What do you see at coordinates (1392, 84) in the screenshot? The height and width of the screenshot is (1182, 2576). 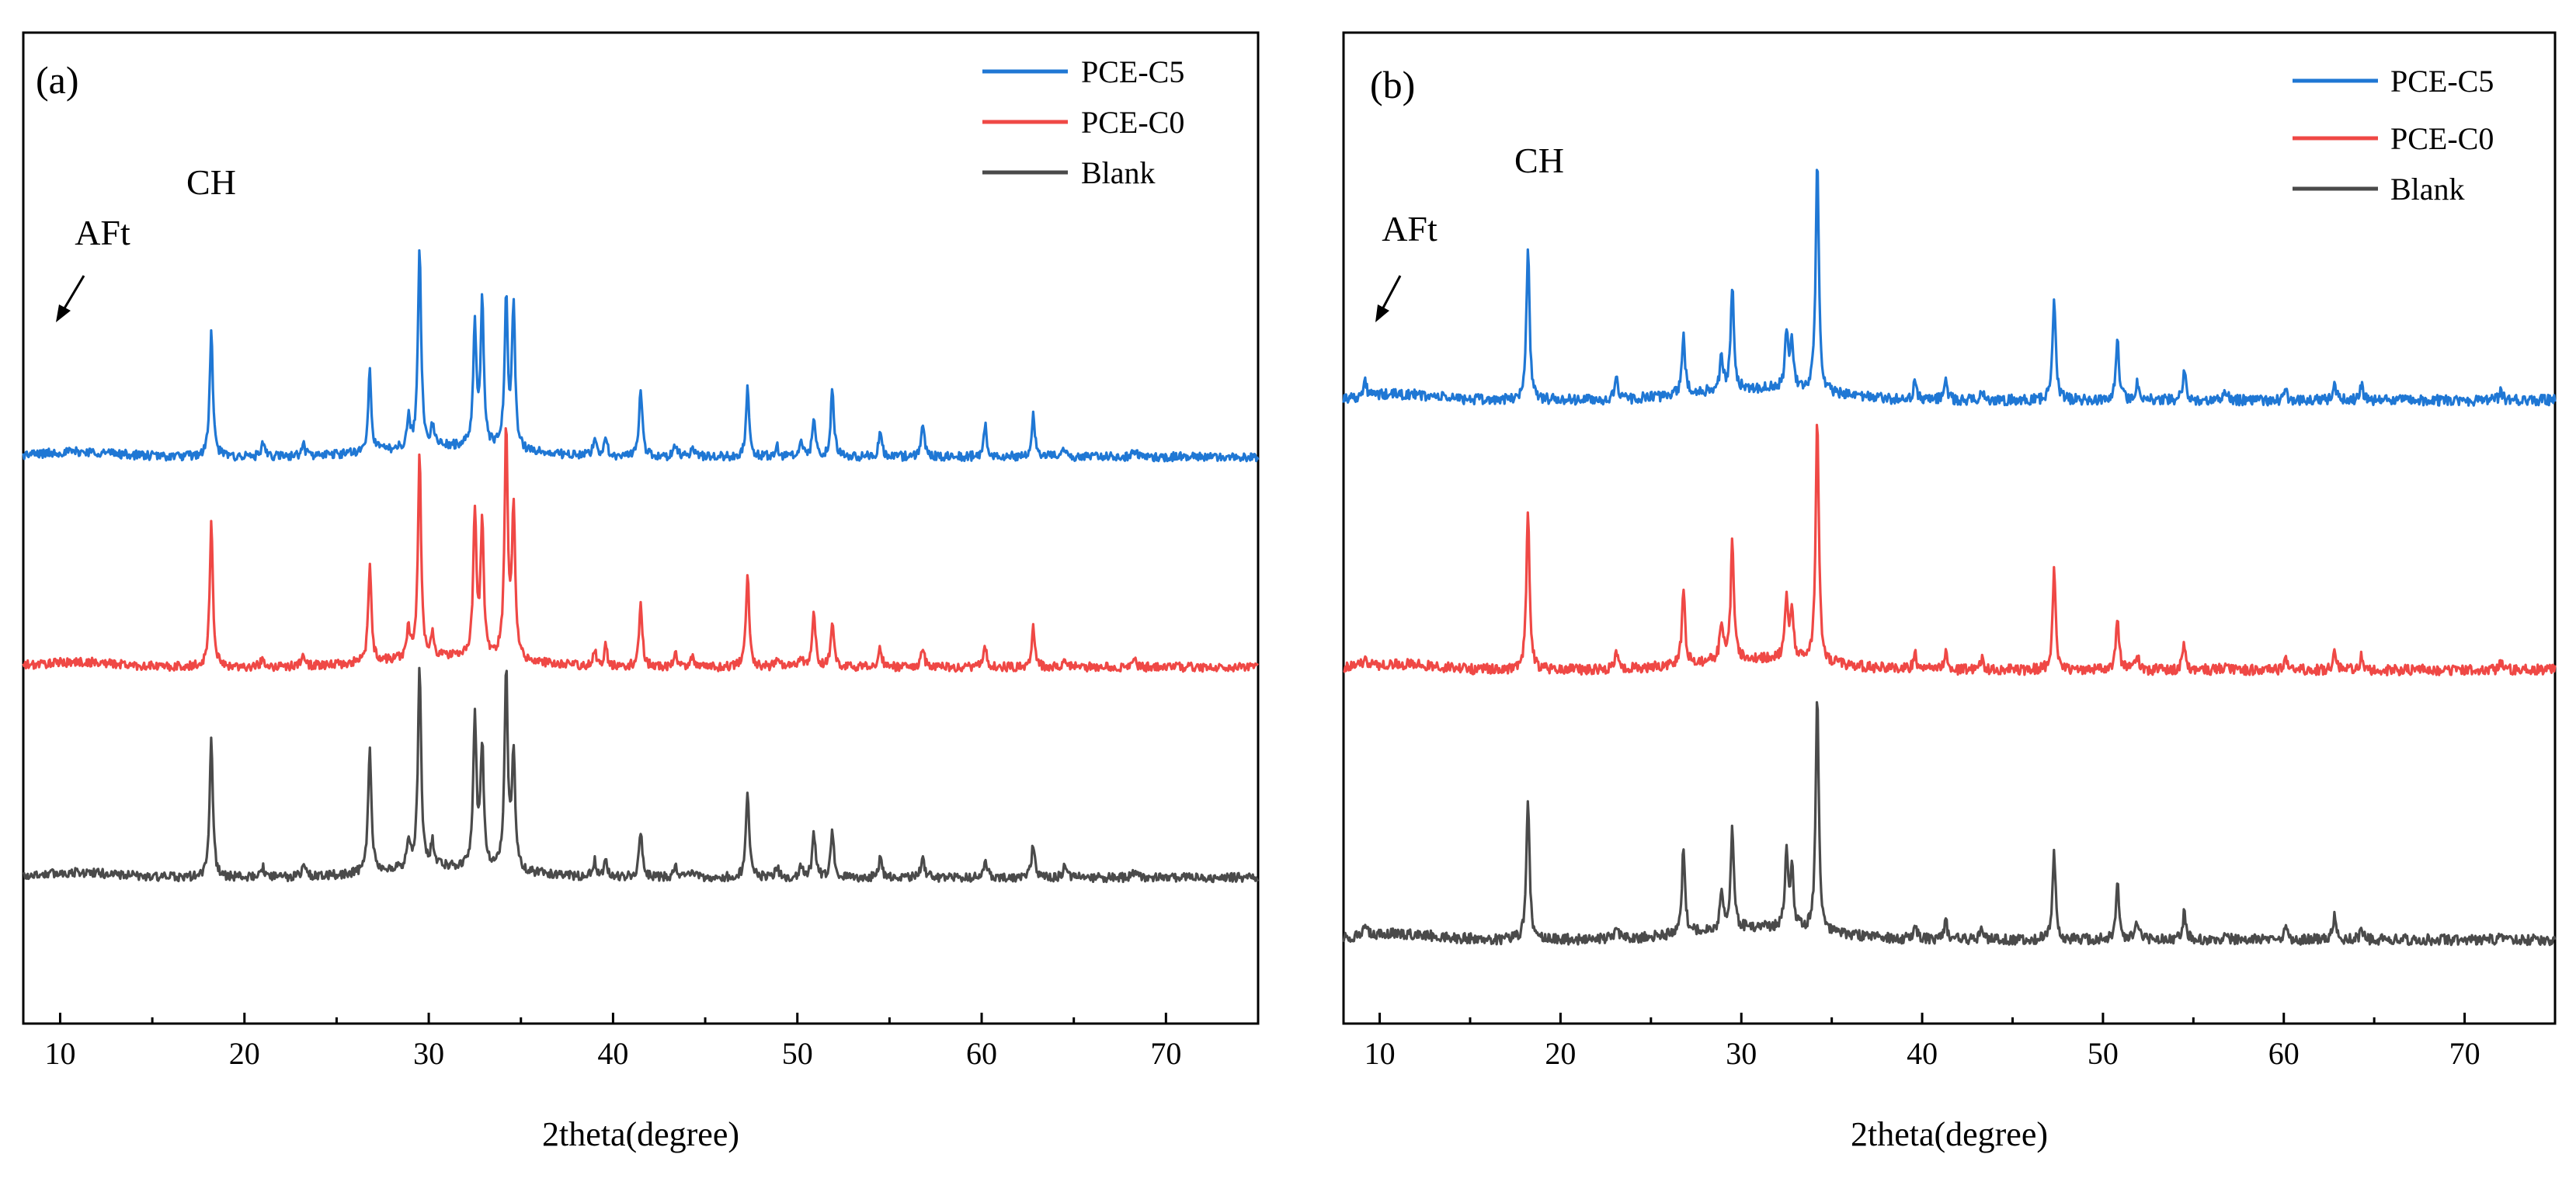 I see `panel-label: (b)` at bounding box center [1392, 84].